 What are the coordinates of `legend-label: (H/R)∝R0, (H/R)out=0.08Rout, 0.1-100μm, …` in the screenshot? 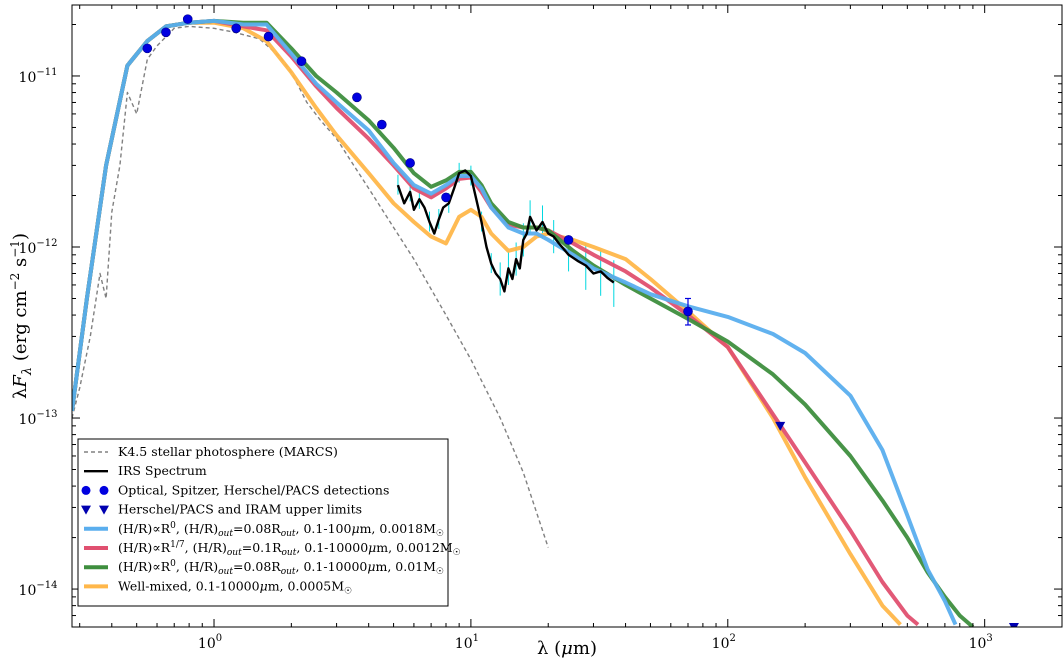 It's located at (281, 530).